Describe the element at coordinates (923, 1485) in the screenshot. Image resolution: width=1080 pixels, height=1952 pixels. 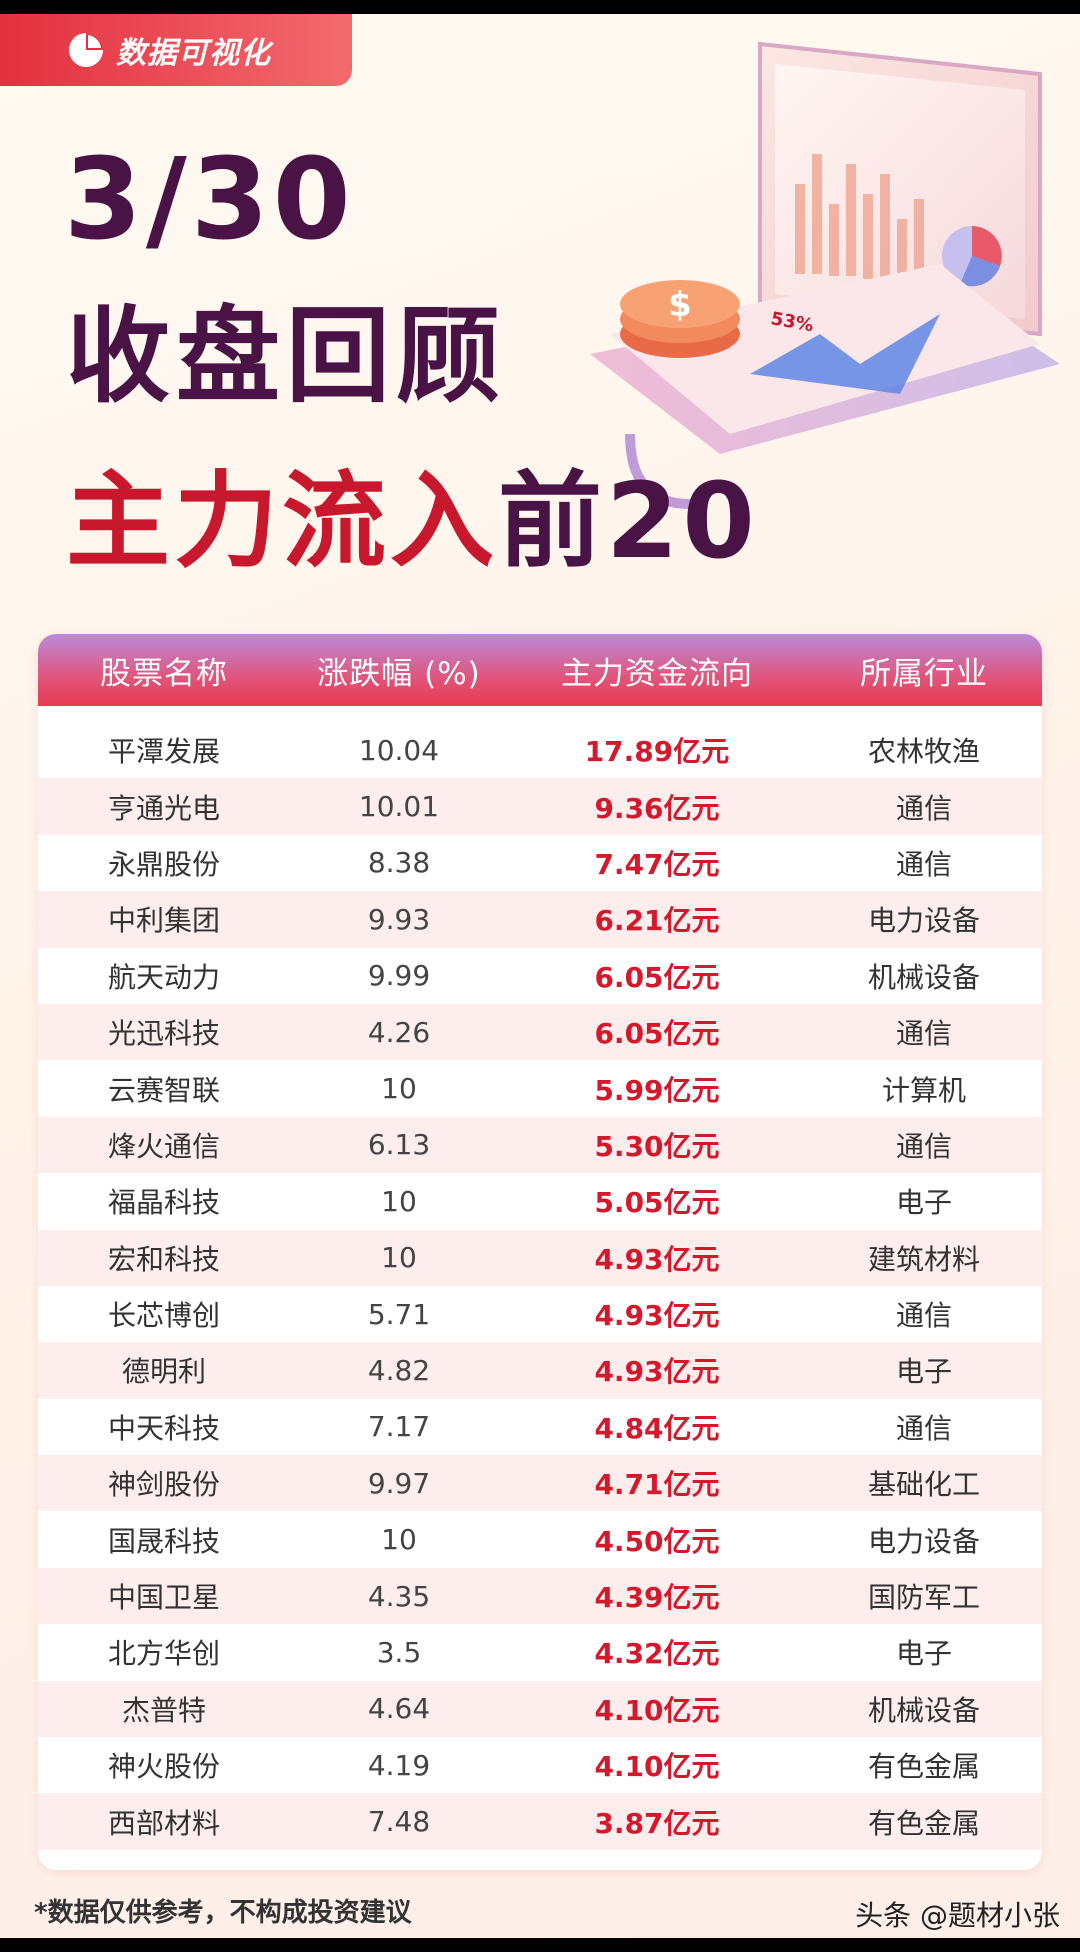
I see `industry-cell: 基础化工` at that location.